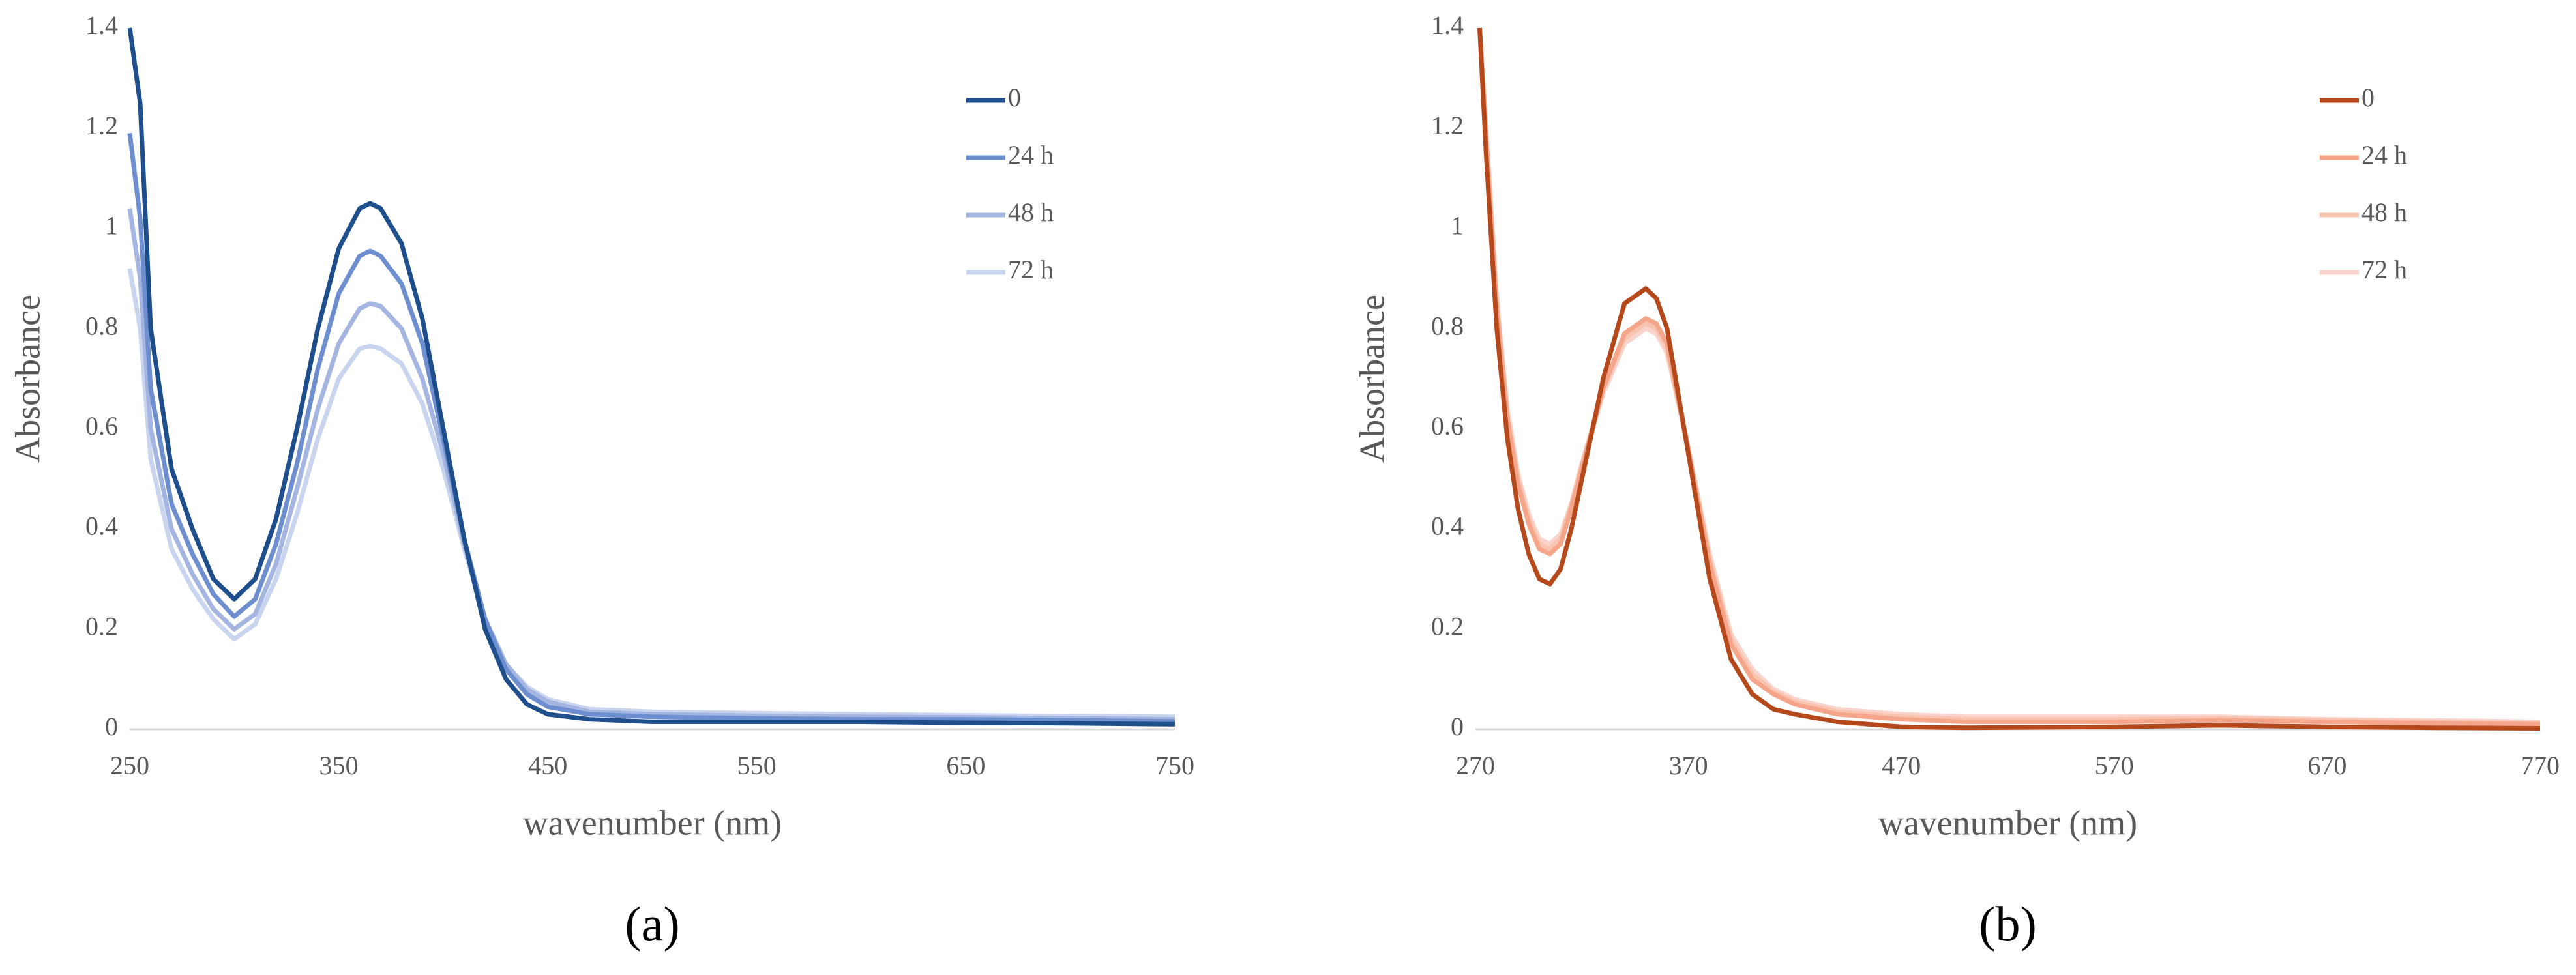 The width and height of the screenshot is (2576, 975). I want to click on x-tick-label: 250, so click(129, 765).